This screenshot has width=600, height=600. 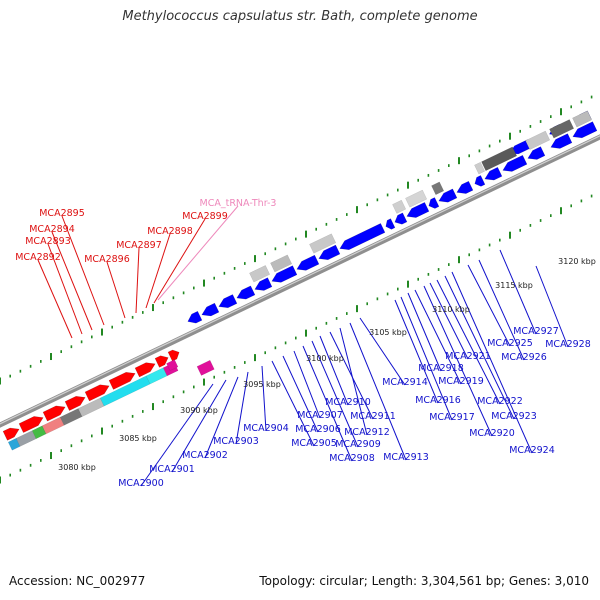 What do you see at coordinates (325, 358) in the screenshot?
I see `scale-label: 3100 kbp` at bounding box center [325, 358].